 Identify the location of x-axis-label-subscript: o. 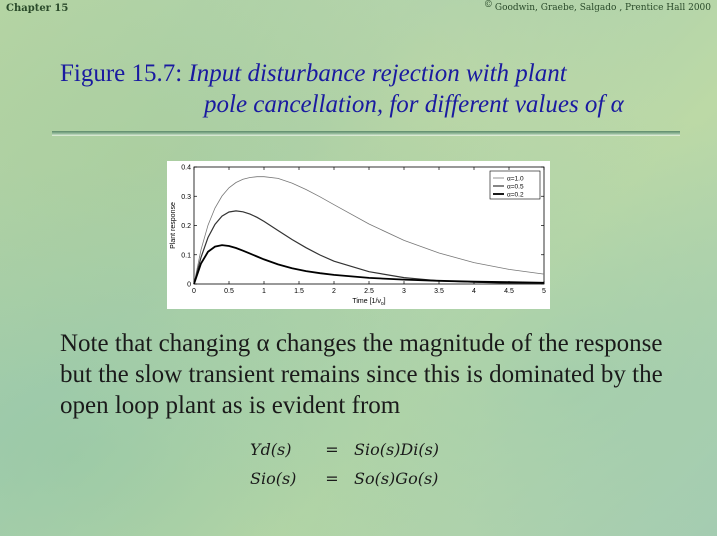
(382, 304).